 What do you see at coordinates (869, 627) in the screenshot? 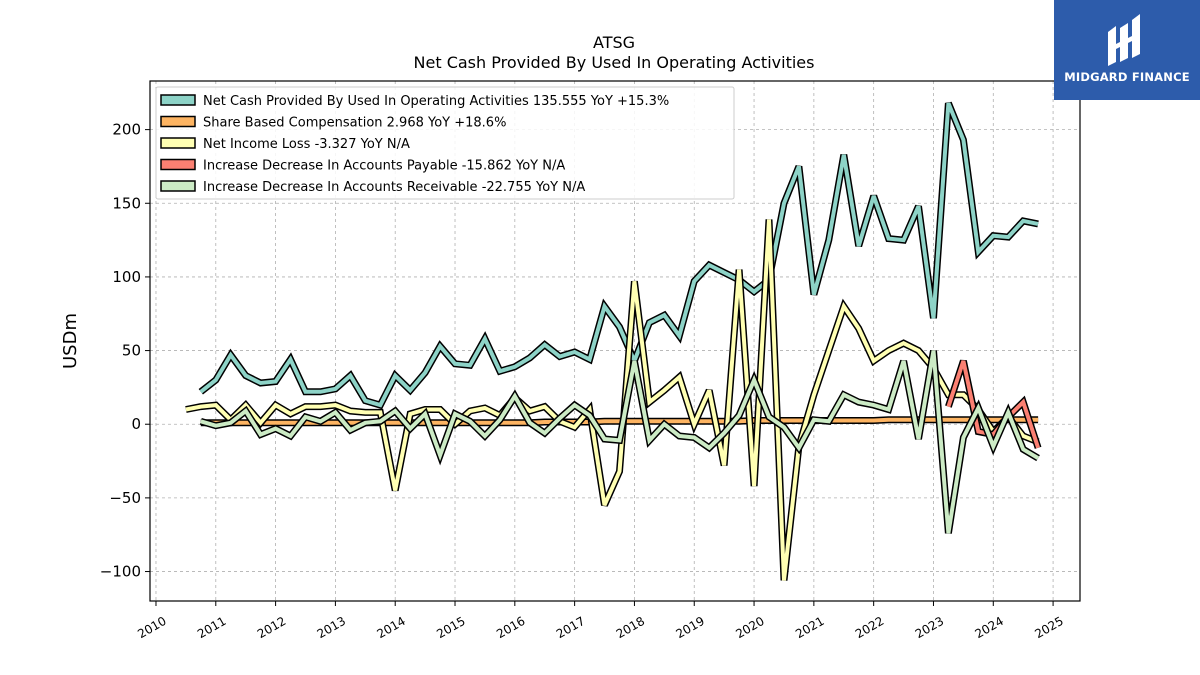
I see `x-tick-label: 2022` at bounding box center [869, 627].